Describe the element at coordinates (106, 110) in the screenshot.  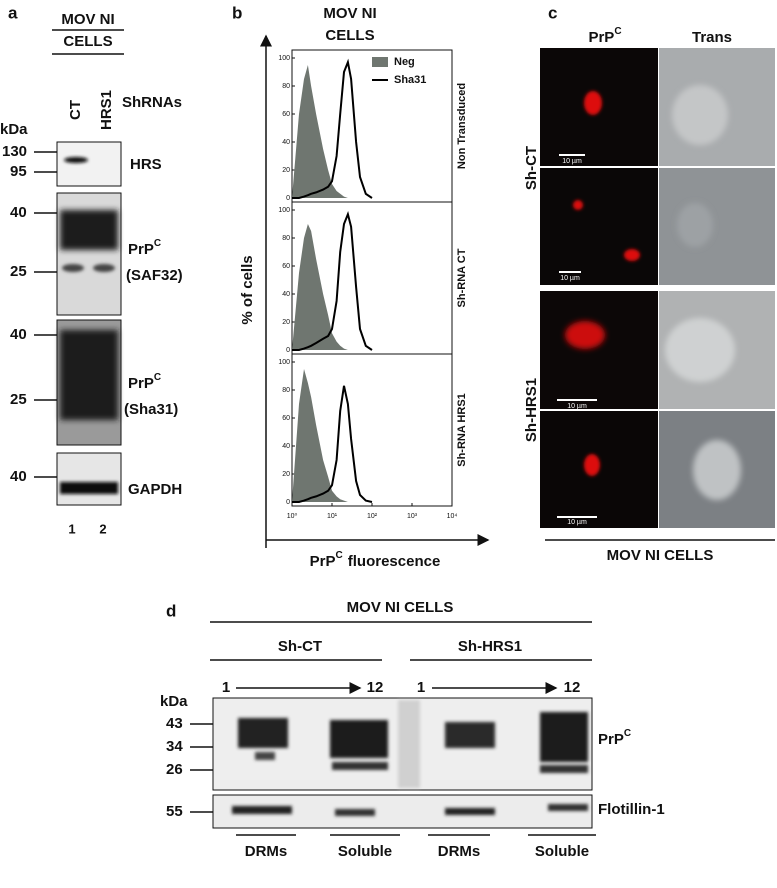
I see `lane-label: HRS1` at that location.